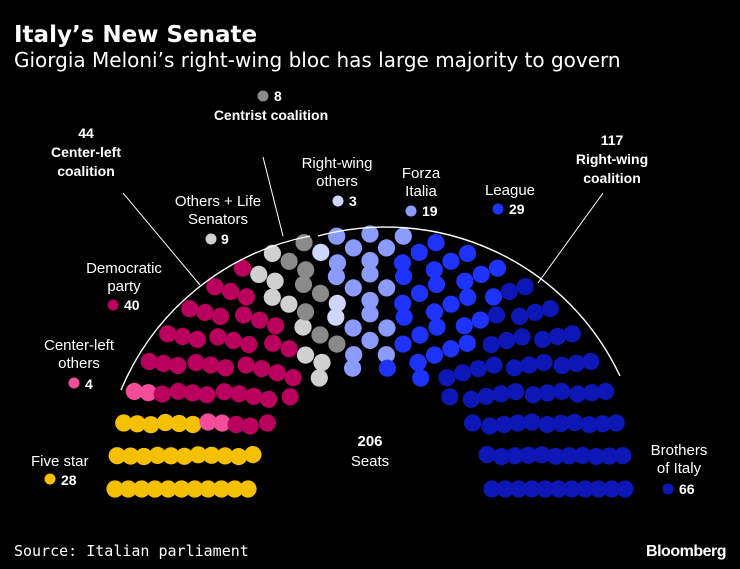 This screenshot has height=569, width=740. Describe the element at coordinates (124, 268) in the screenshot. I see `democratic-party-label: Democratic` at that location.